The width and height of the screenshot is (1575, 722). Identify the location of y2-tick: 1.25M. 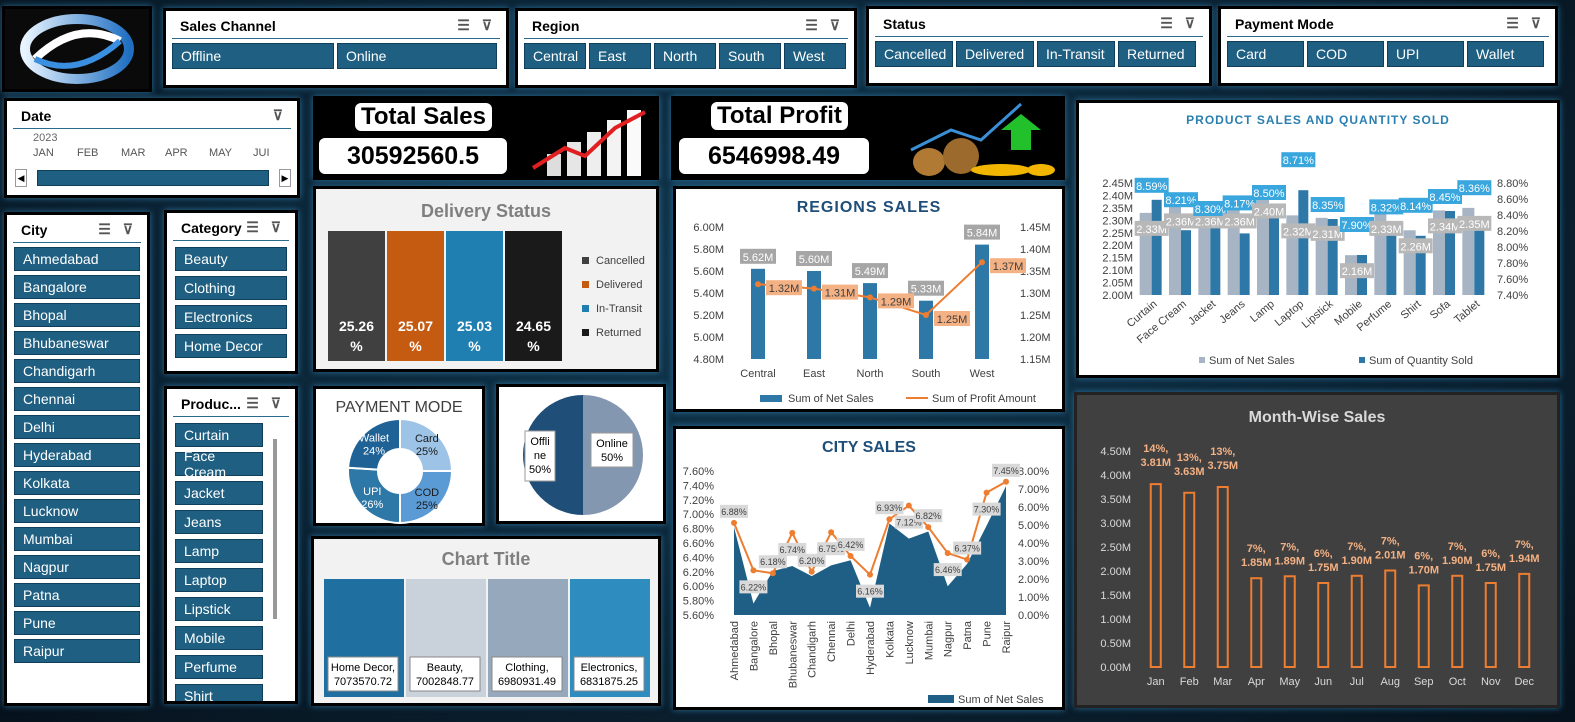
(1035, 316).